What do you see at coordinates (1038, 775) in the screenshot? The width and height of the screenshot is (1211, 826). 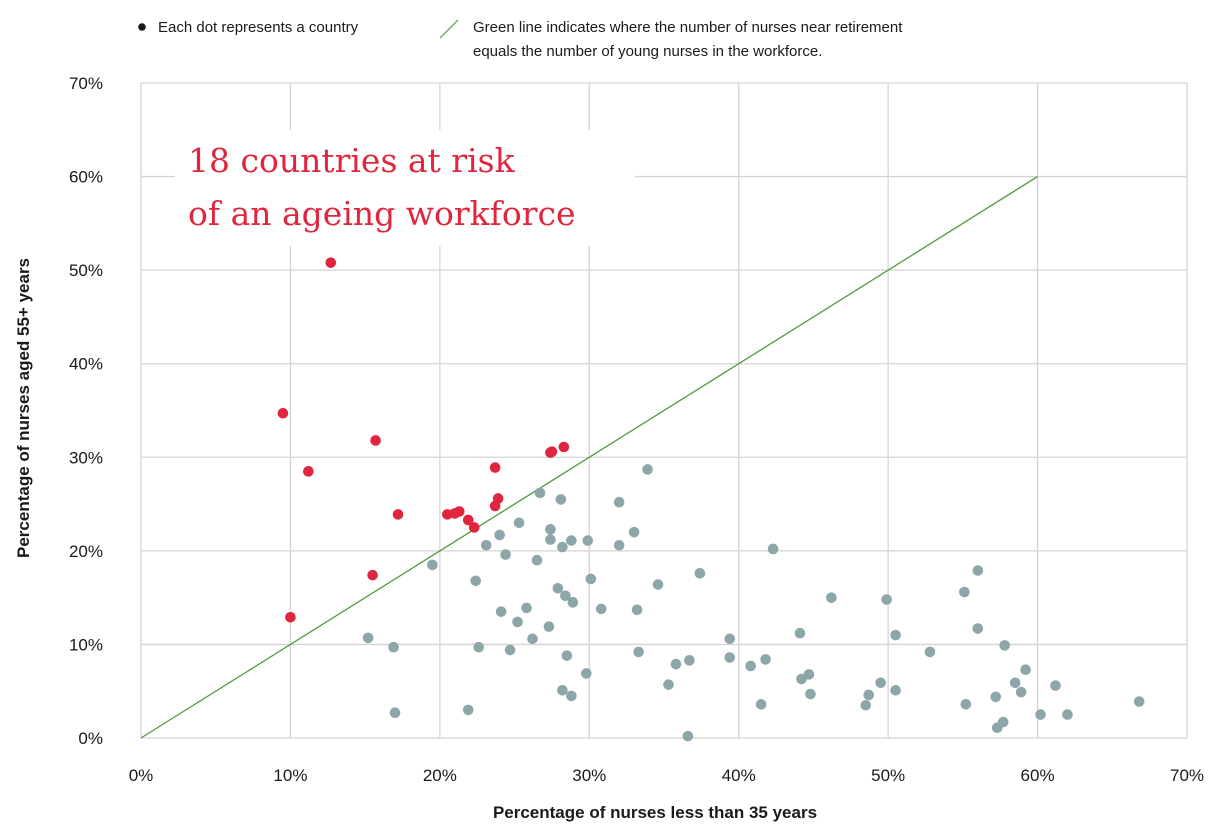 I see `x-tick-label: 60%` at bounding box center [1038, 775].